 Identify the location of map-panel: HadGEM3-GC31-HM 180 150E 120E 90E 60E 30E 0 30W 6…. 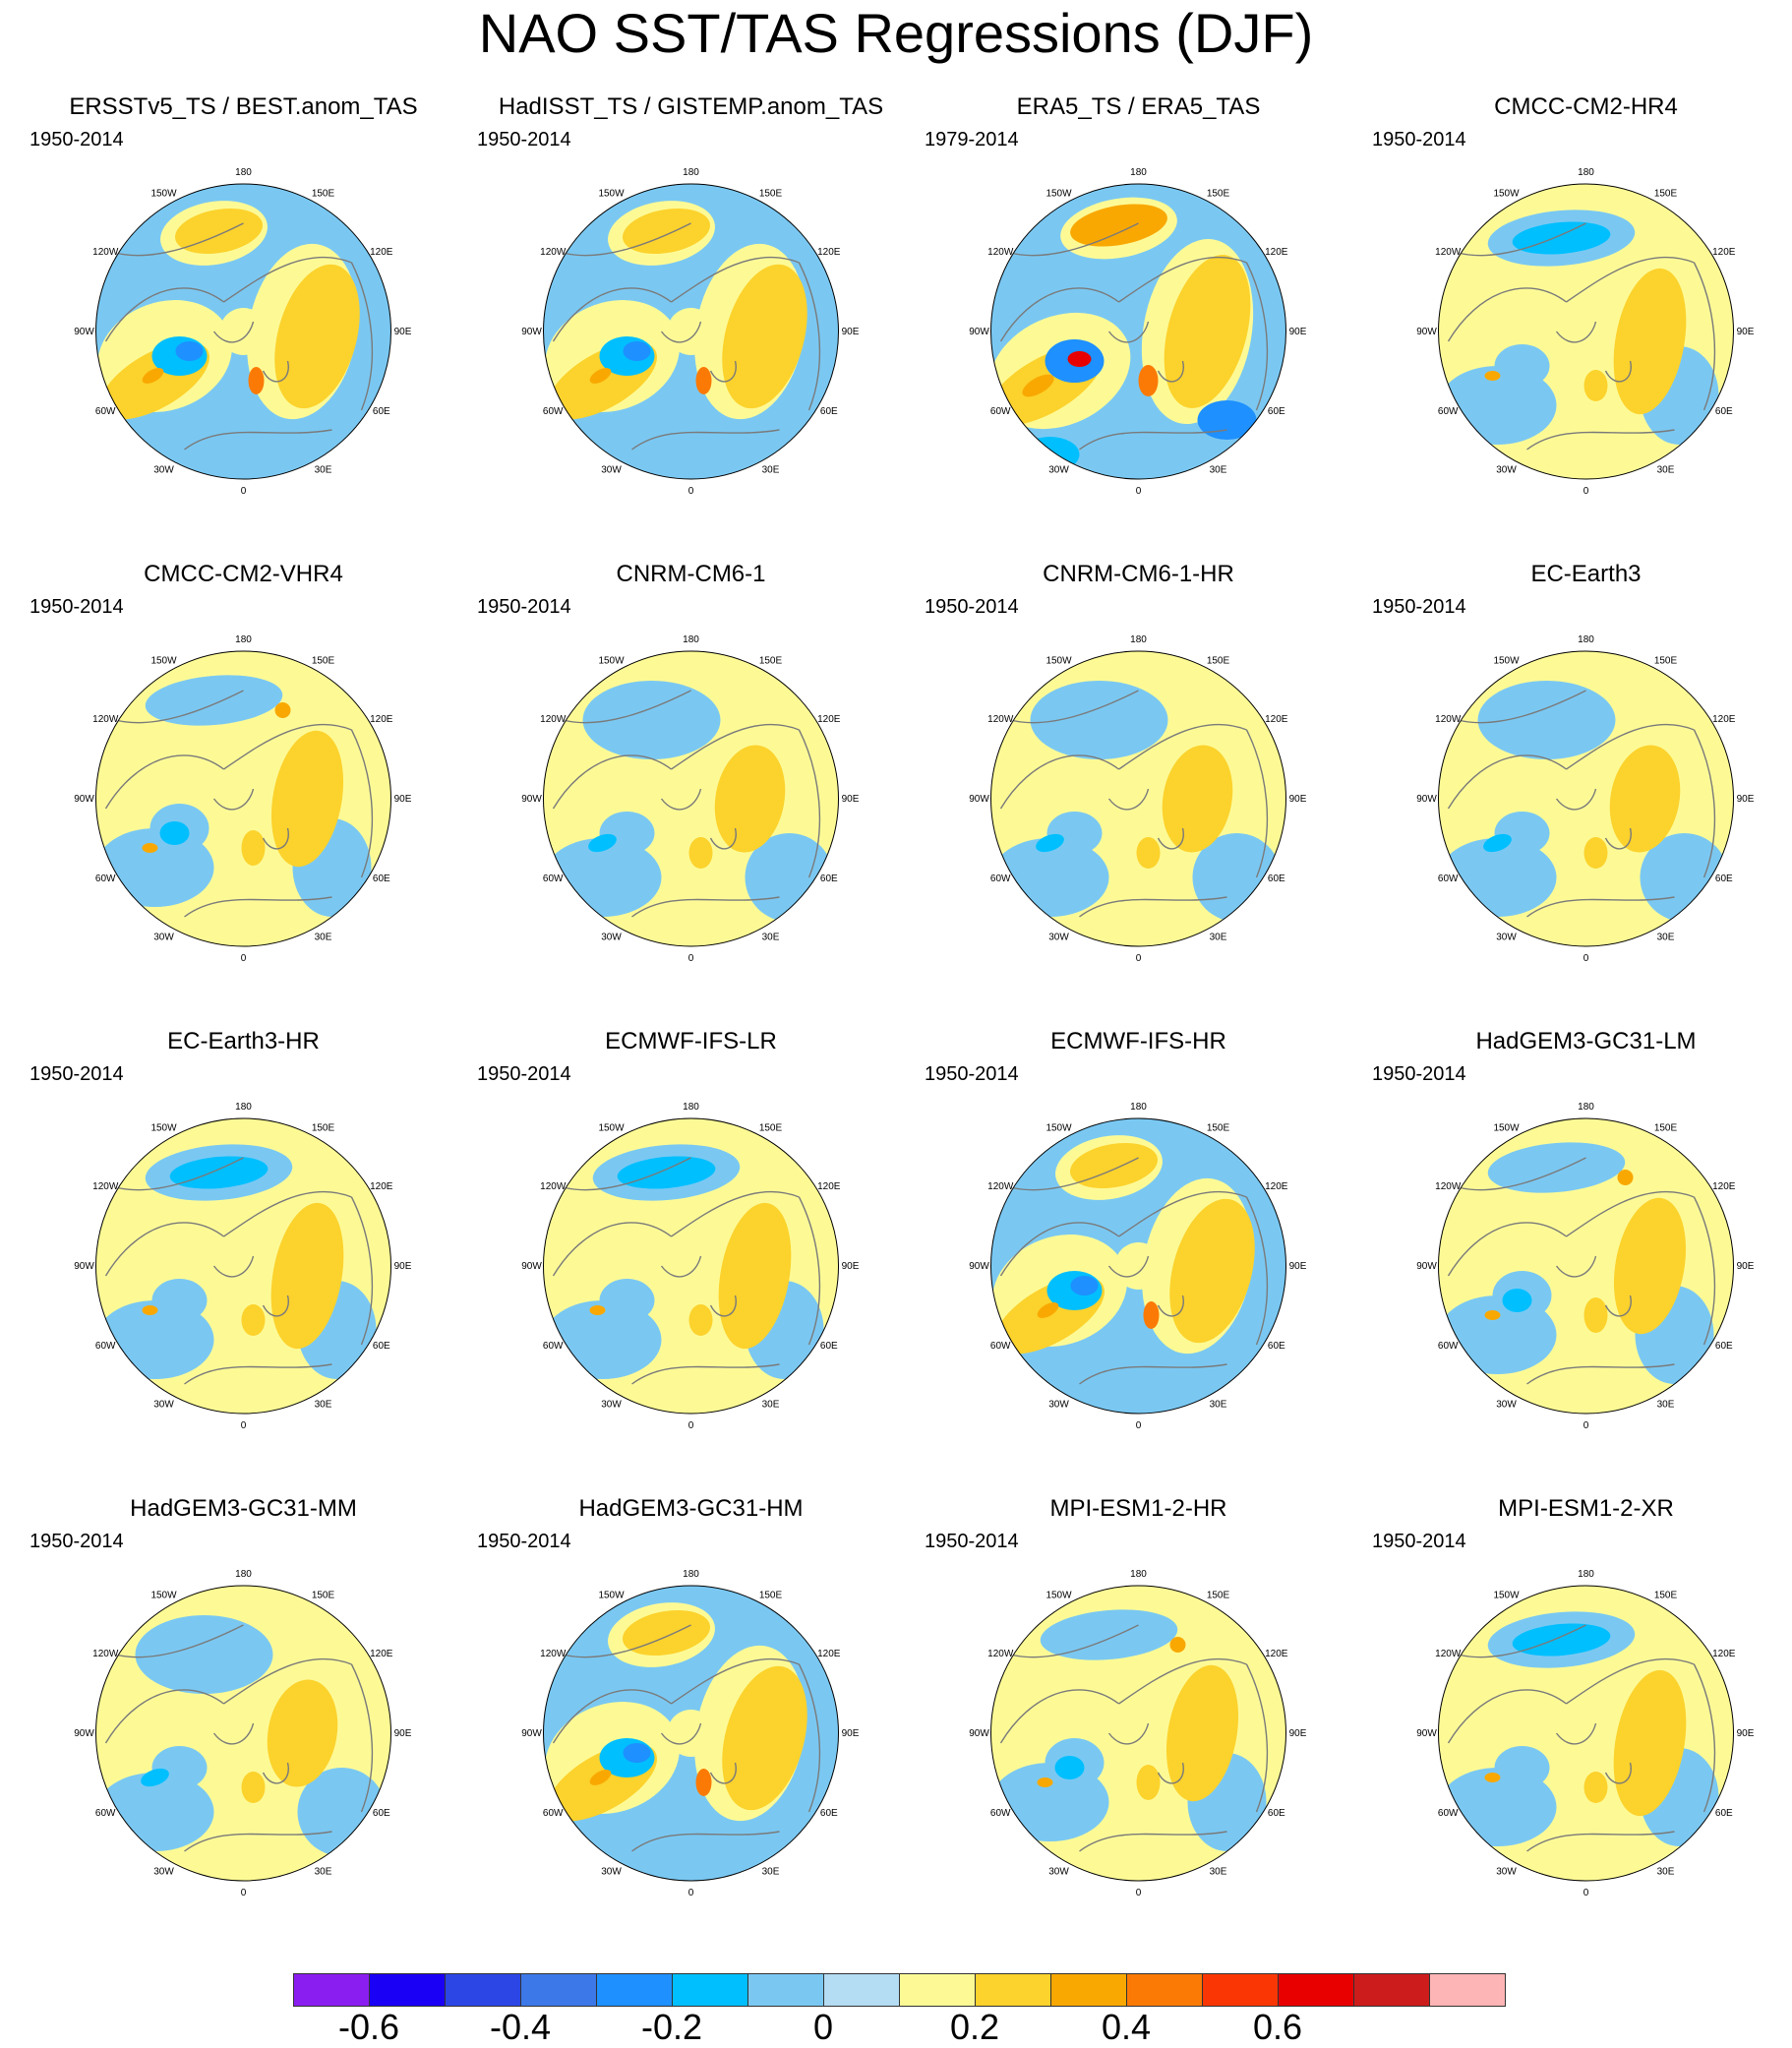
(691, 1728).